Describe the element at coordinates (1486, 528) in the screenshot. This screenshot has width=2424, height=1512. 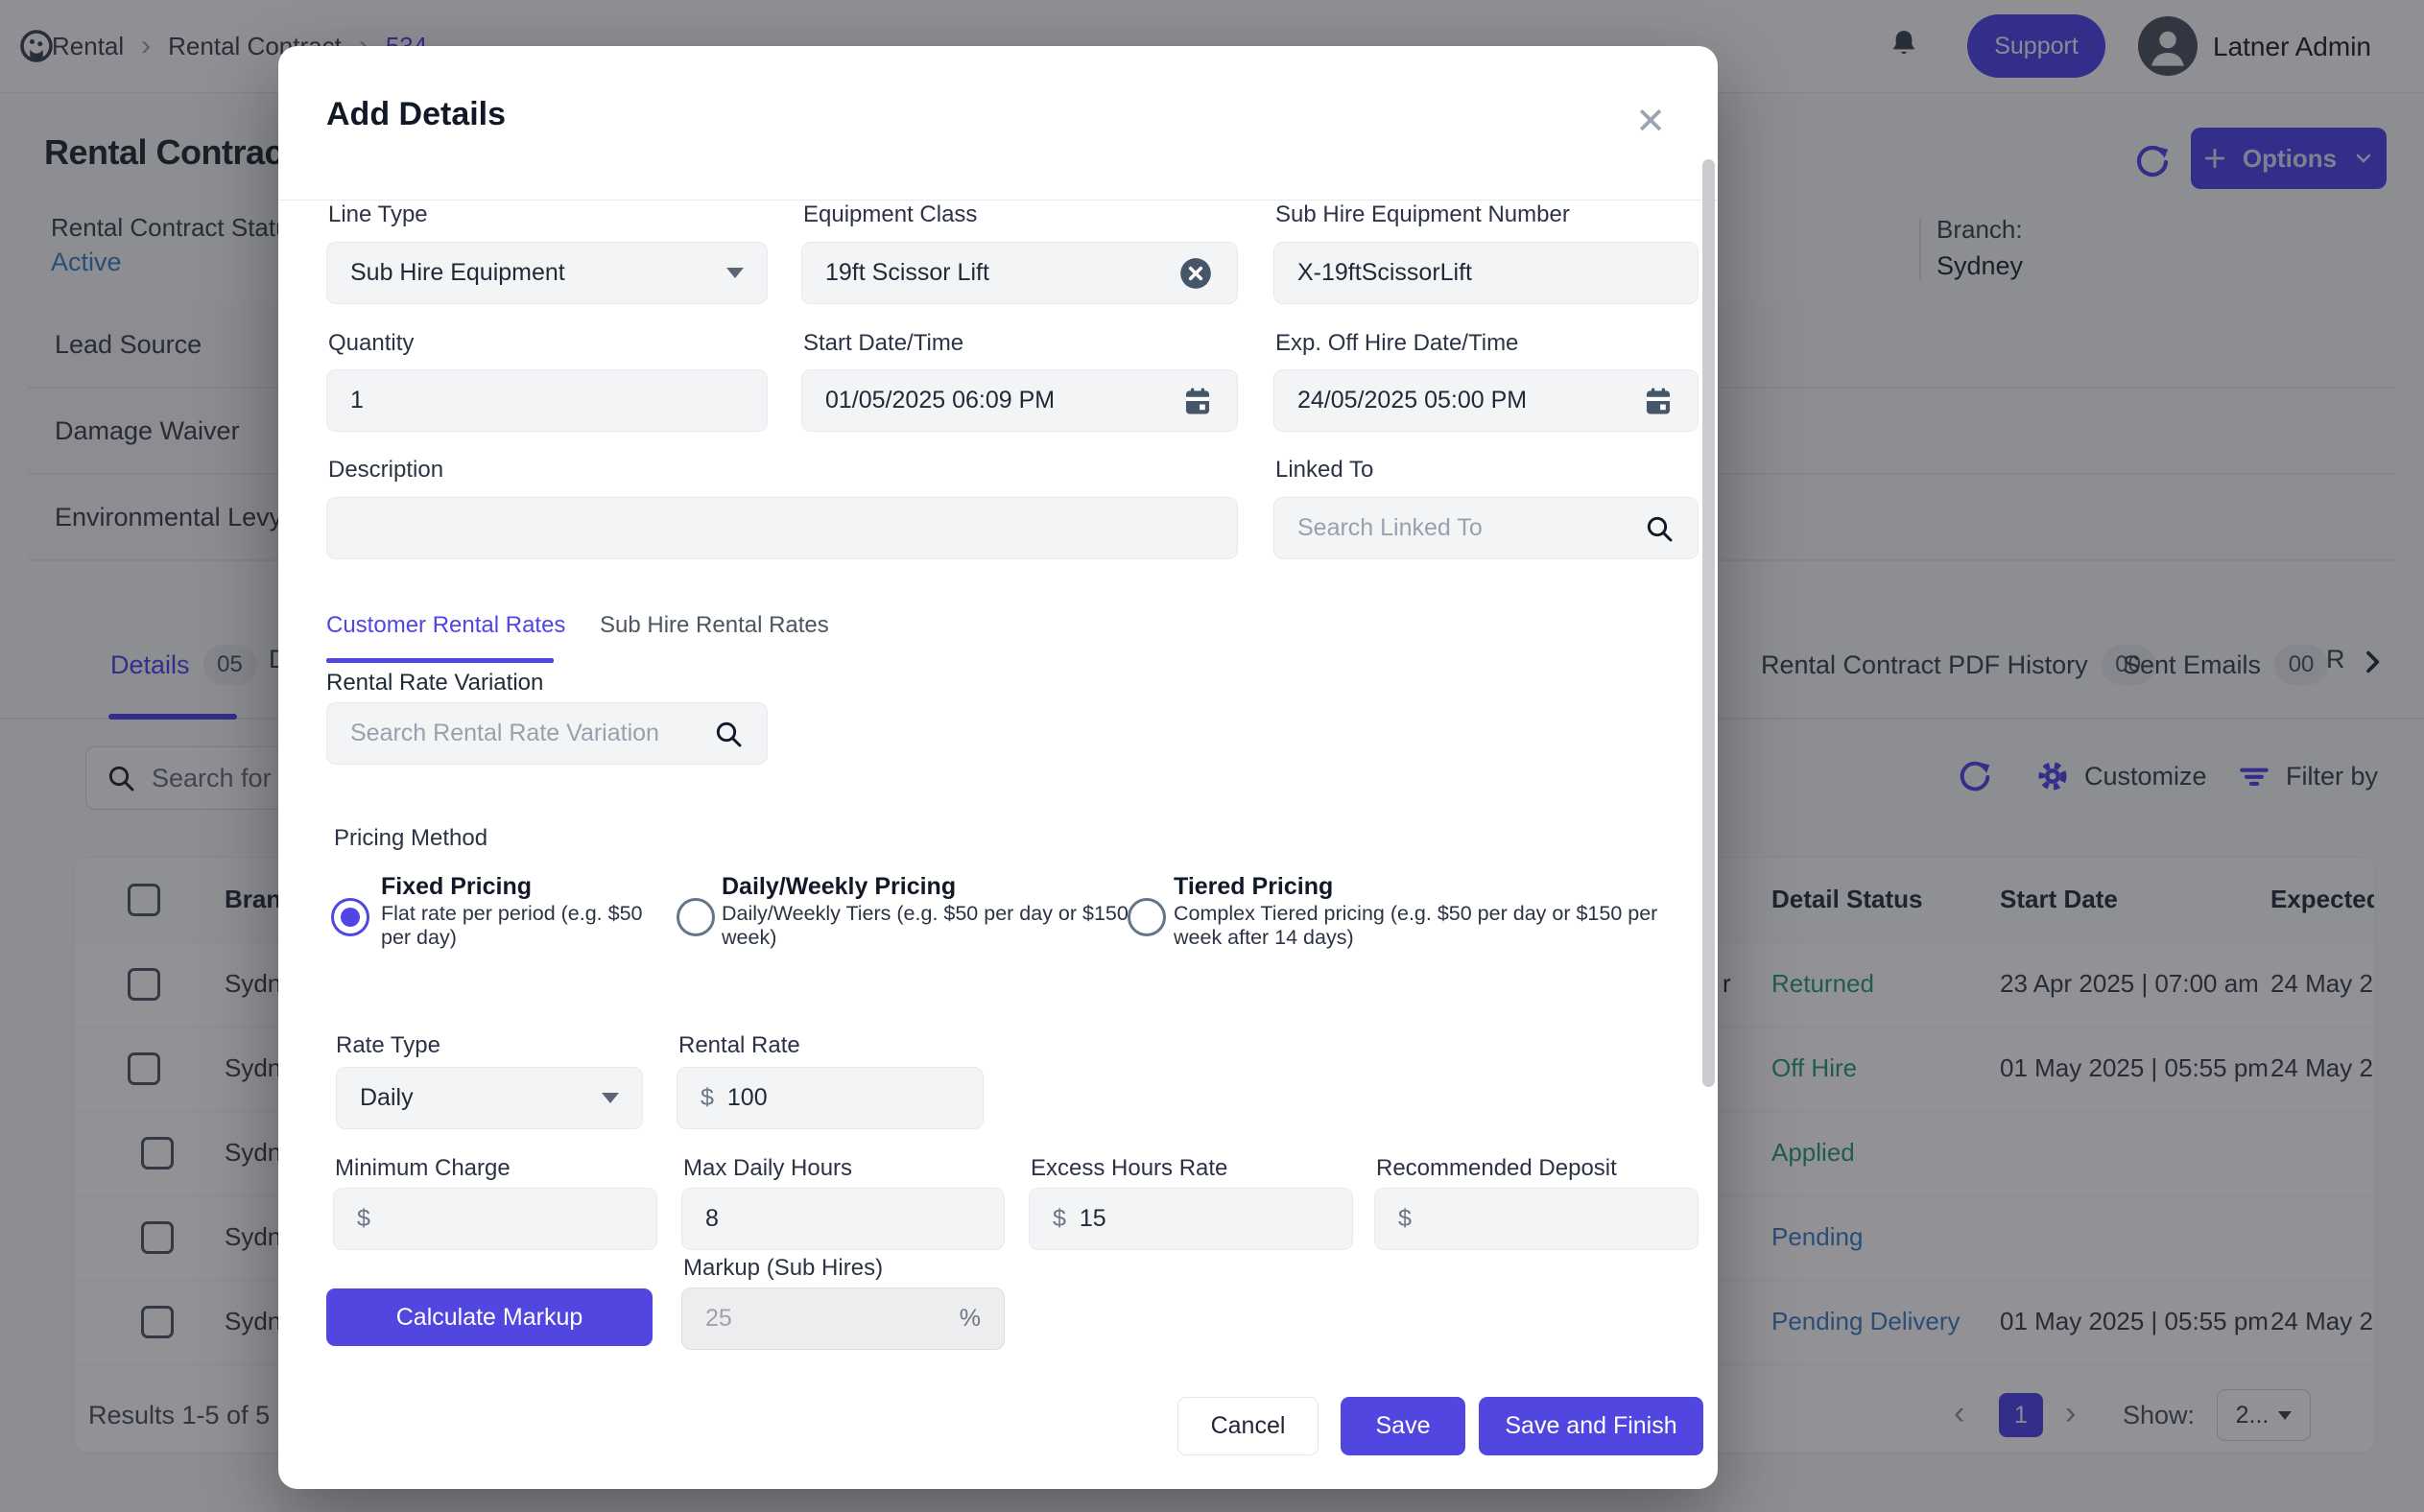
I see `linked-to-search-input: Search Linked To` at that location.